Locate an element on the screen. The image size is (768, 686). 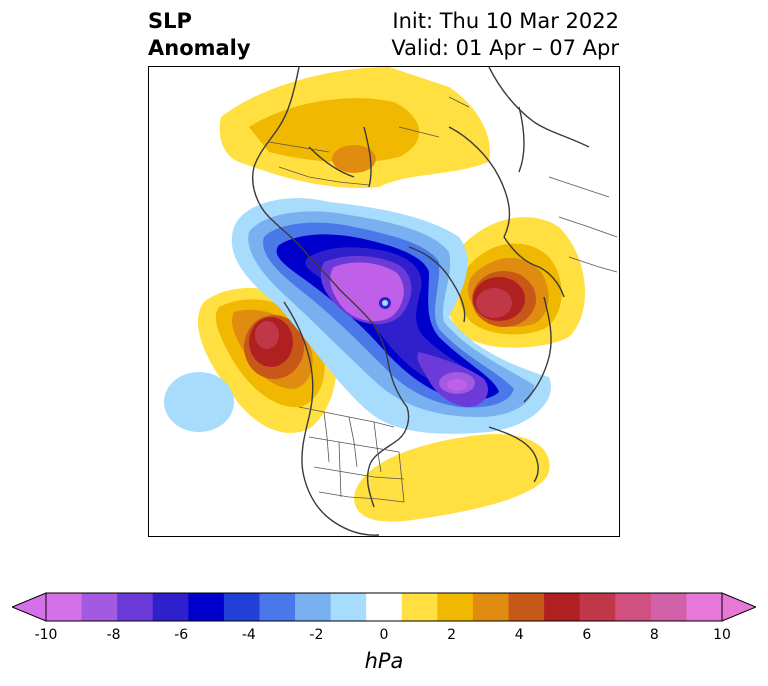
colorbar is located at coordinates (384, 607).